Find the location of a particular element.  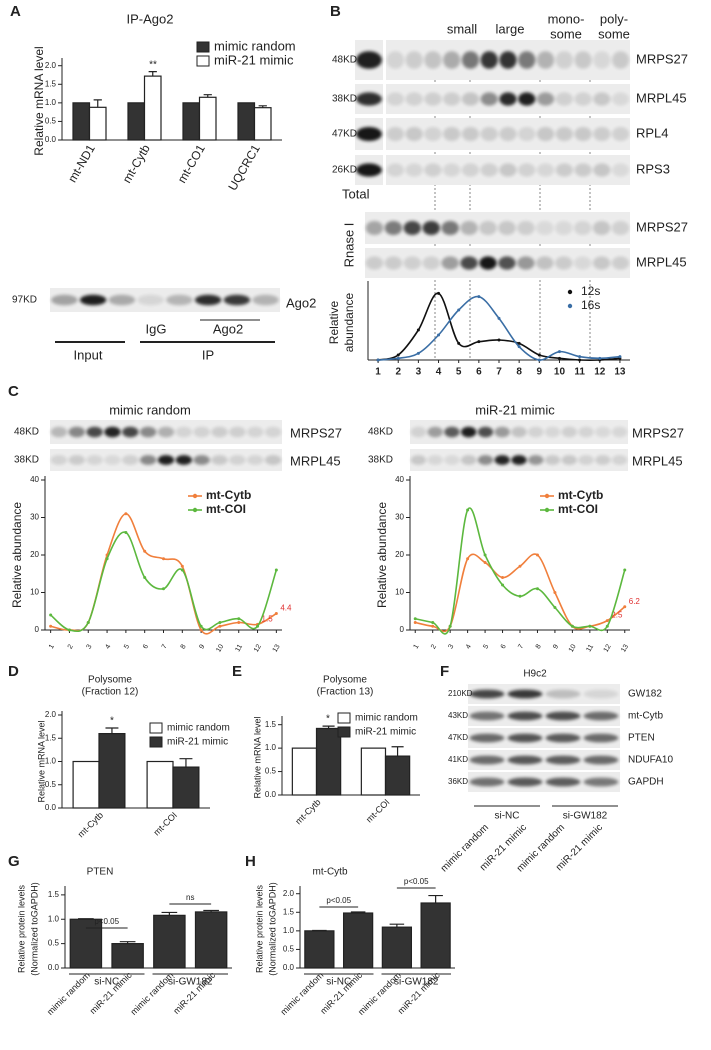

x-tick-label: 3 is located at coordinates (419, 372).